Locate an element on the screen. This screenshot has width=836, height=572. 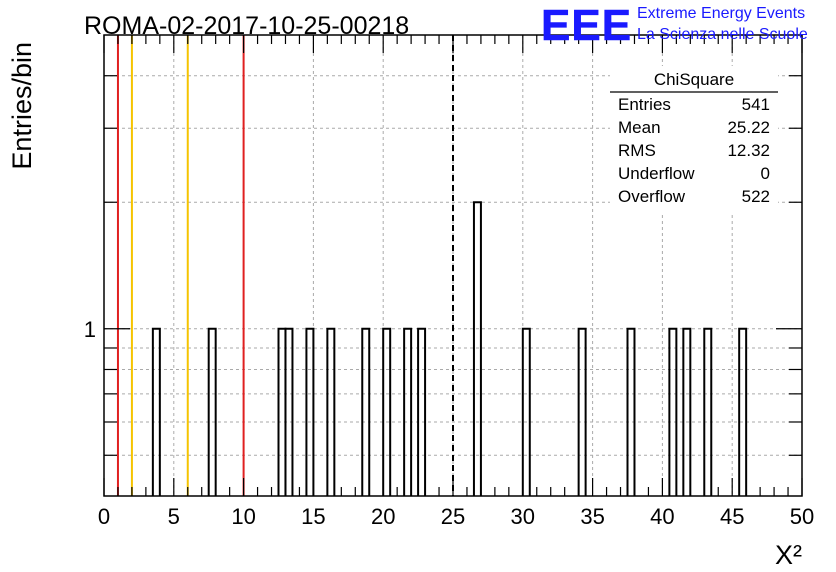
x-tick-label: 45 is located at coordinates (732, 516).